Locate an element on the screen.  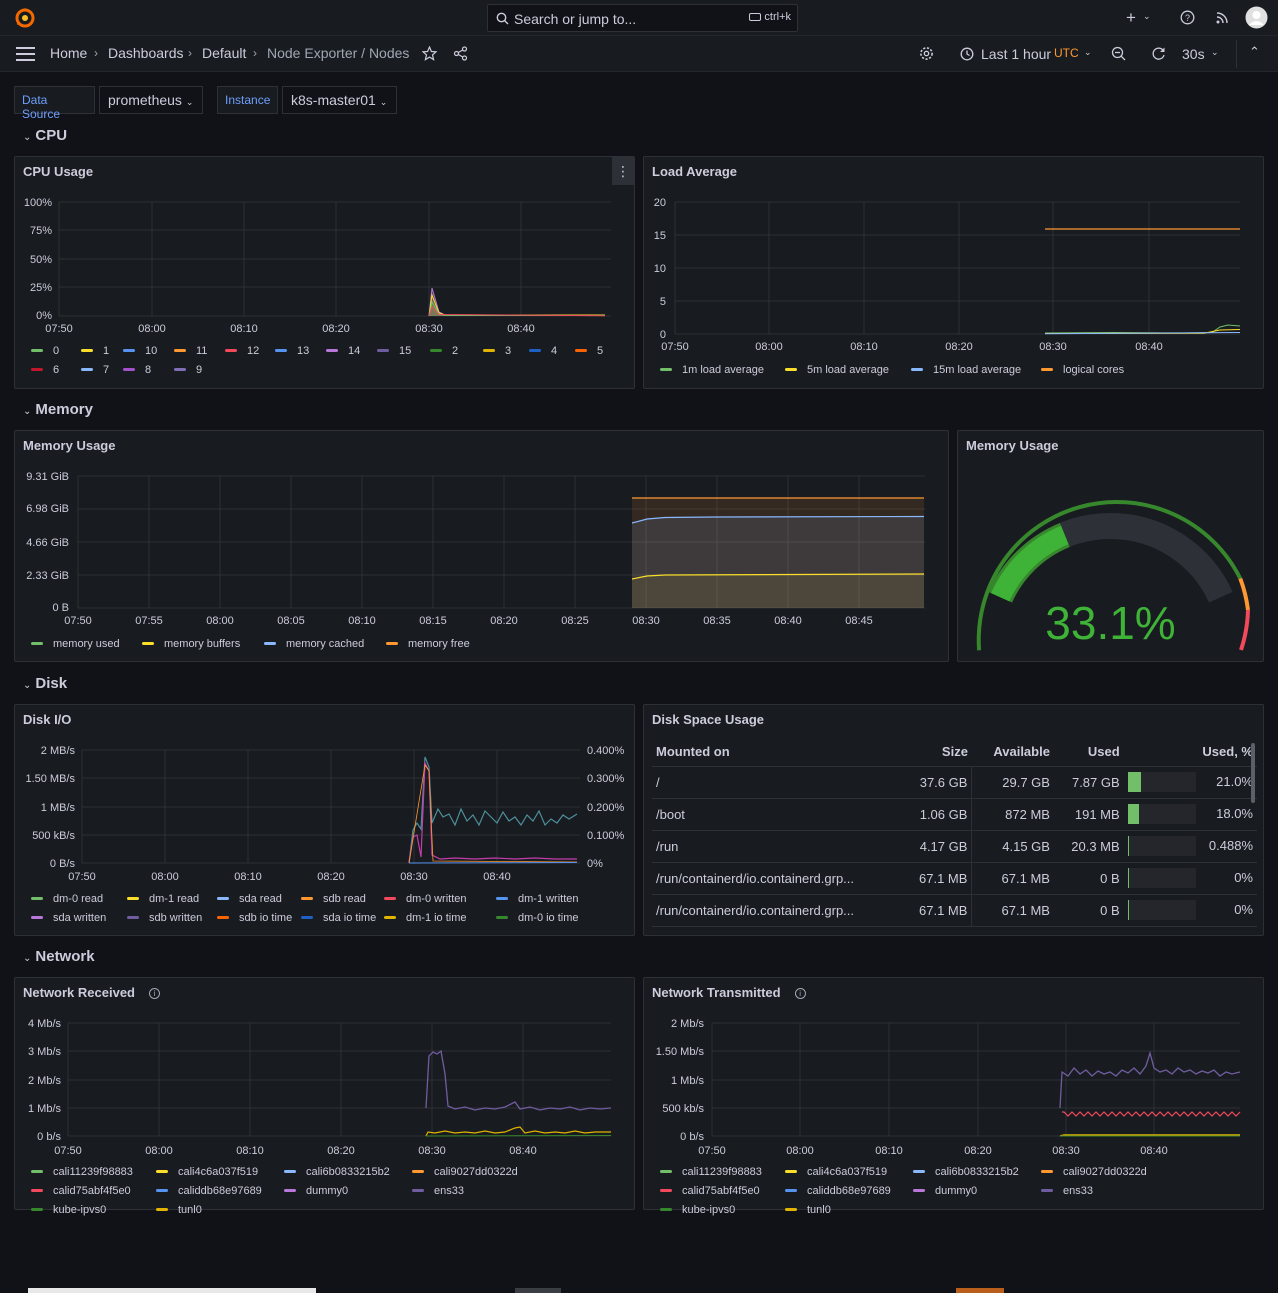
legend-item: 4 is located at coordinates (543, 351).